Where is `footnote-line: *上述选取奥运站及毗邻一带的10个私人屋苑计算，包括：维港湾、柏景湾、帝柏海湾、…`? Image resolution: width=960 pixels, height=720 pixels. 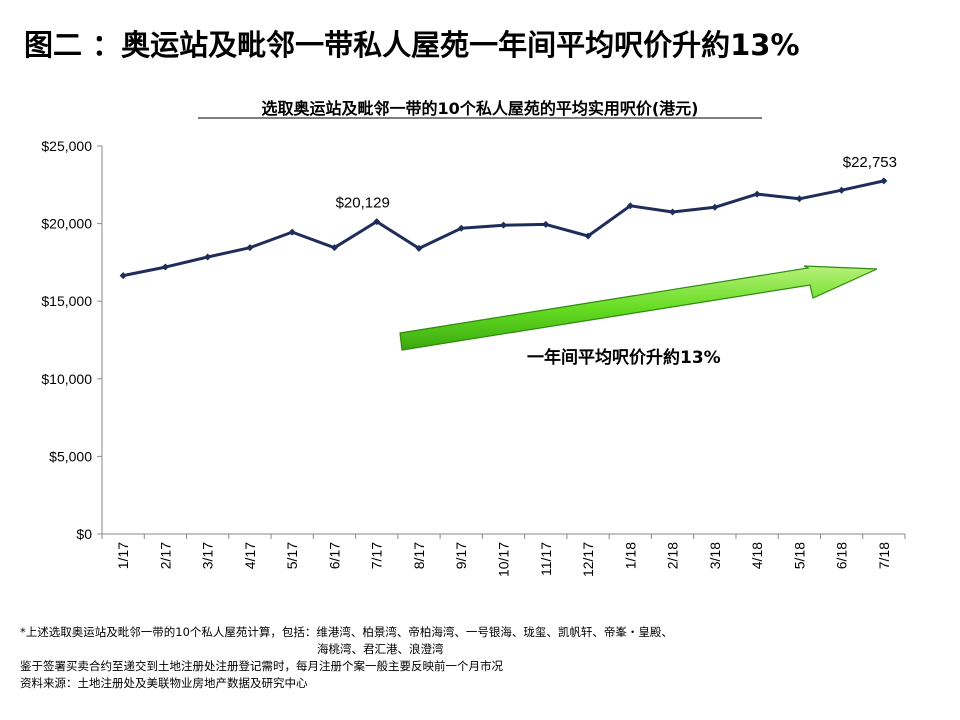
footnote-line: *上述选取奥运站及毗邻一带的10个私人屋苑计算，包括：维港湾、柏景湾、帝柏海湾、… is located at coordinates (346, 632).